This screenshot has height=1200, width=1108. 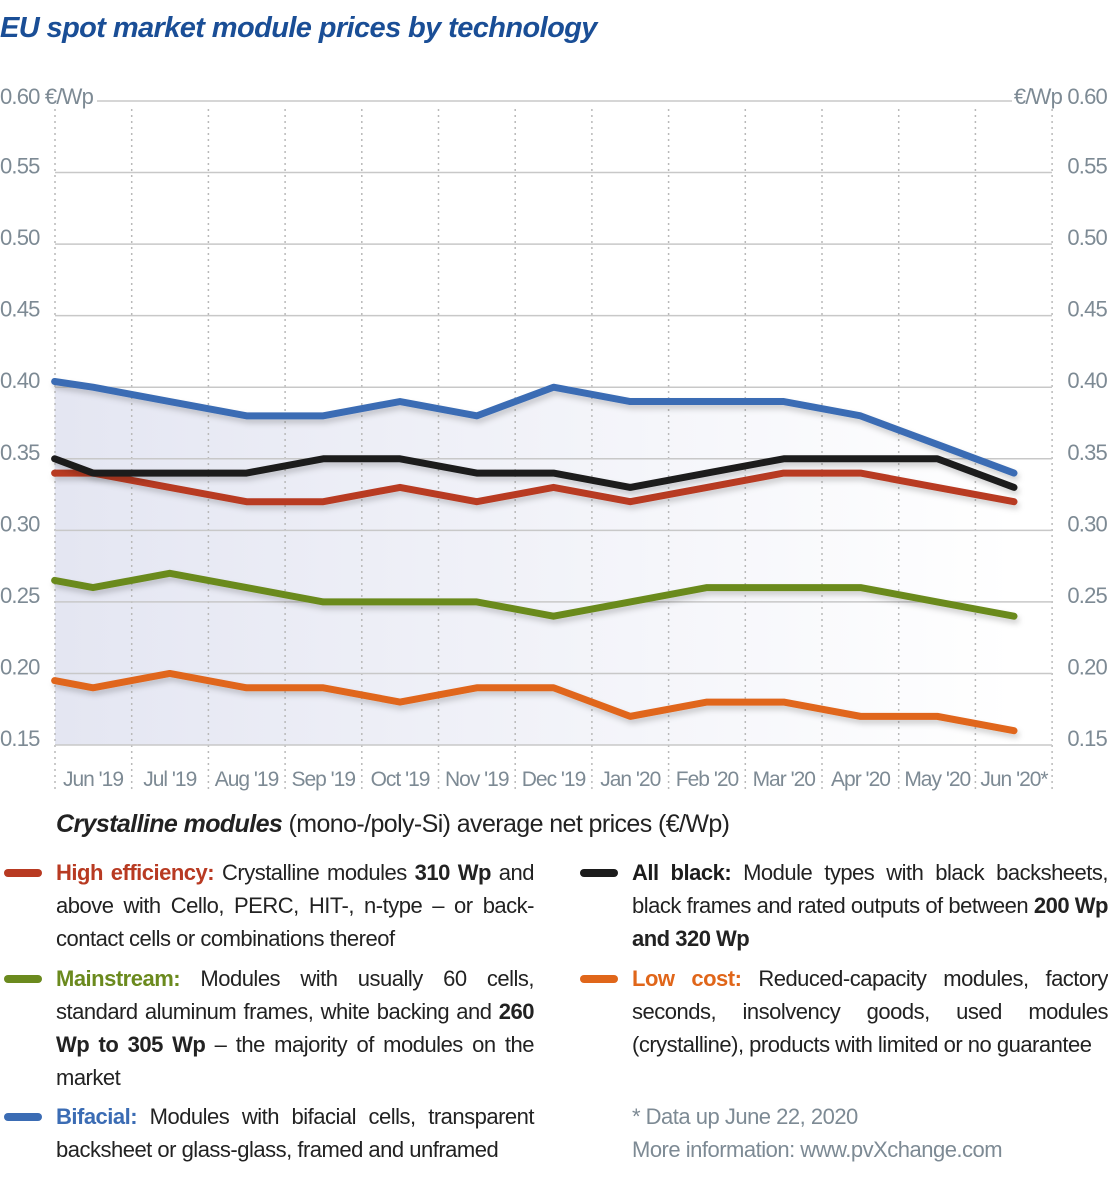 What do you see at coordinates (534, 594) in the screenshot?
I see `series-line-mainstream` at bounding box center [534, 594].